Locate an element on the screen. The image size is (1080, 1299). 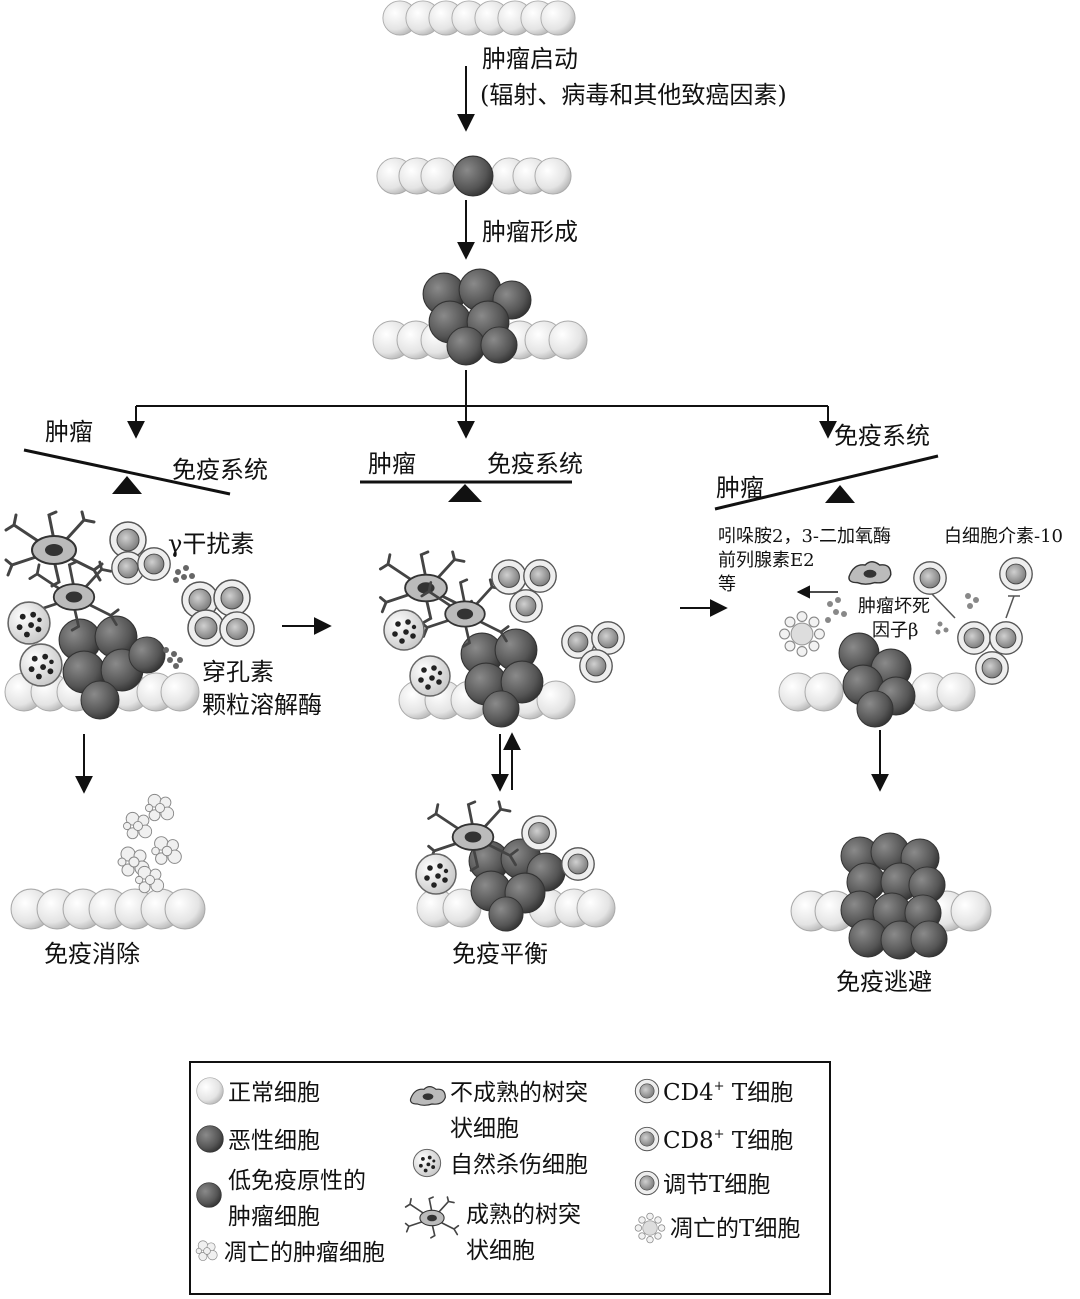
legend-cd4: CD4+ T细胞 is located at coordinates (728, 1092).